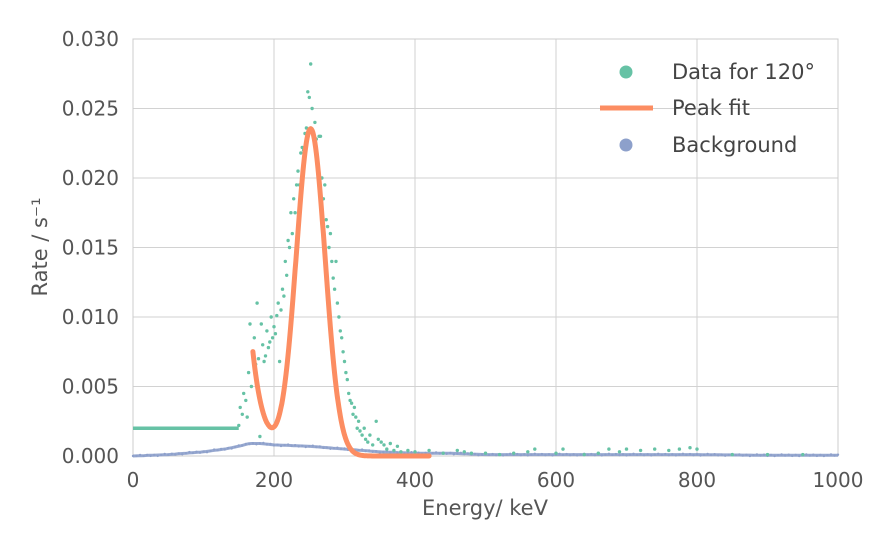 This screenshot has width=892, height=551. I want to click on legend-background-label: Background, so click(734, 145).